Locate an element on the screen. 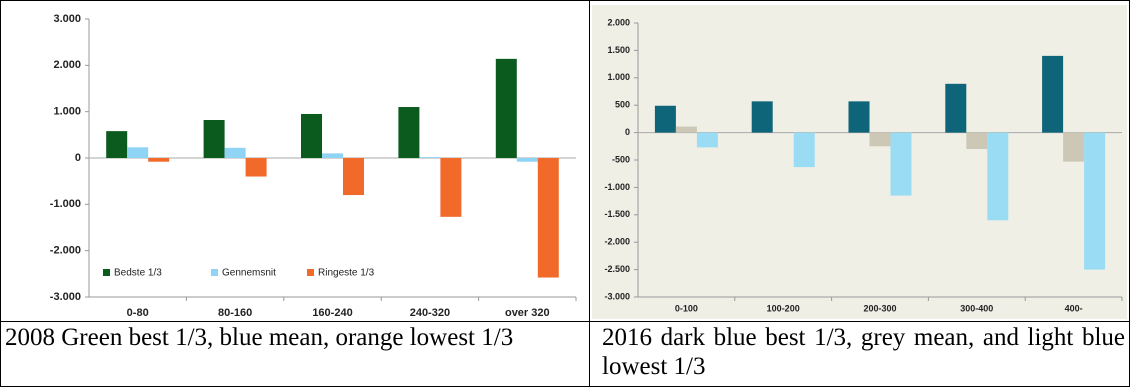 The image size is (1130, 387). y-tick-label: -2.500 is located at coordinates (617, 269).